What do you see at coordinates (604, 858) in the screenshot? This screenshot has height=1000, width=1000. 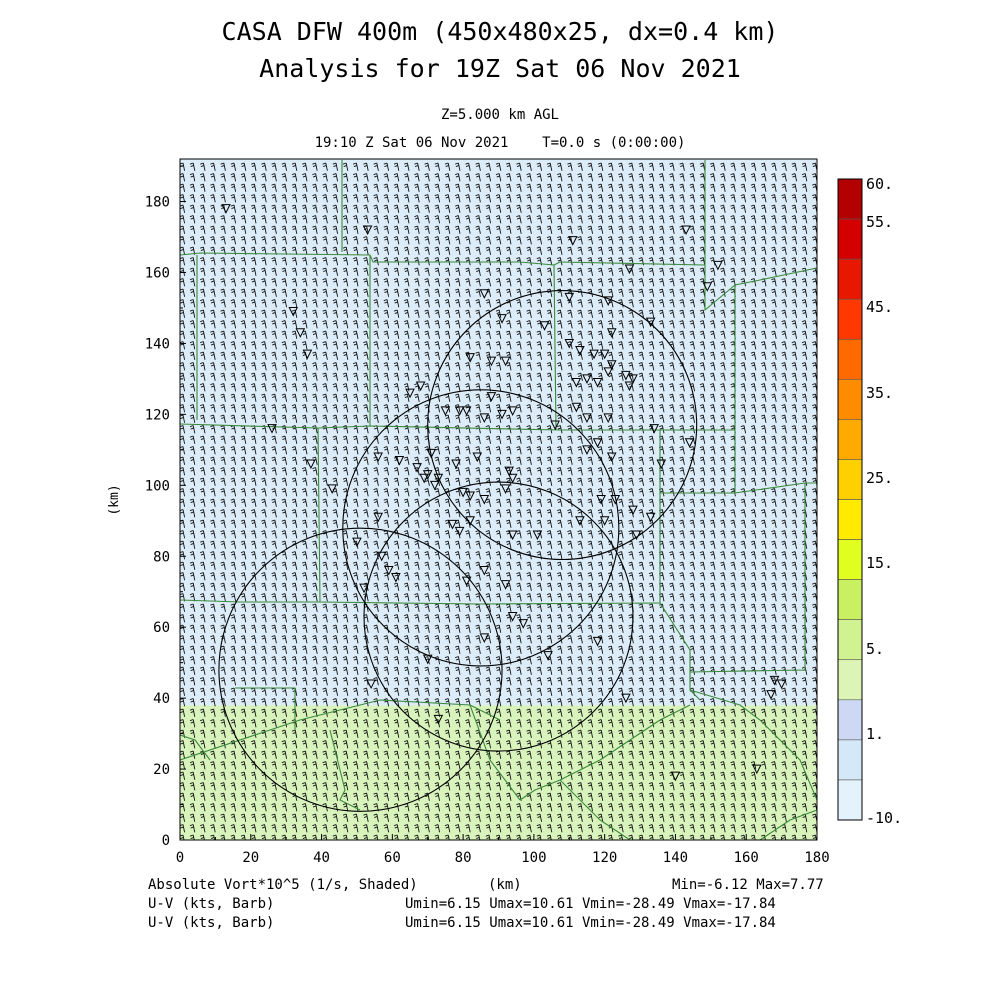 I see `x-tick-label: 120` at bounding box center [604, 858].